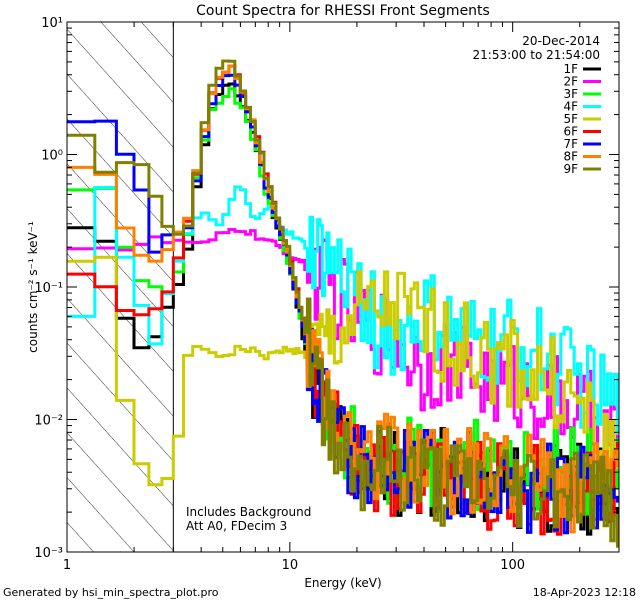 This screenshot has width=640, height=600. I want to click on legend-label-4F: 4F, so click(570, 107).